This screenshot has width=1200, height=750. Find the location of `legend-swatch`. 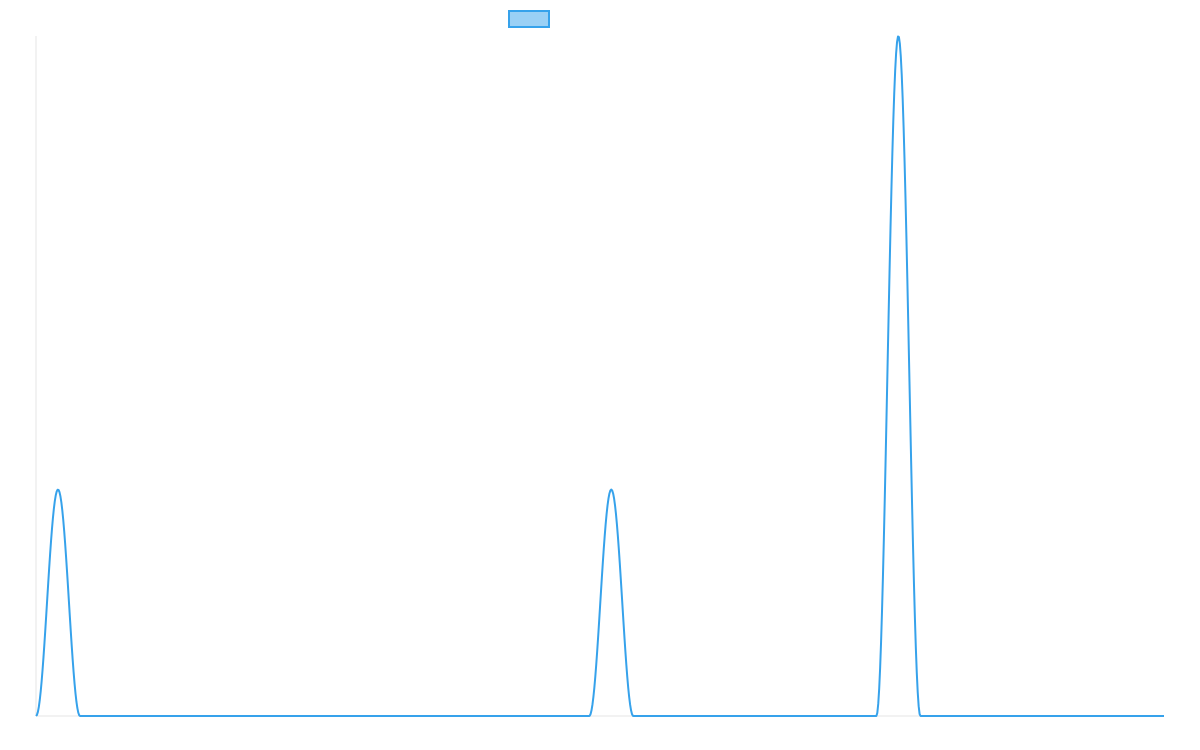

legend-swatch is located at coordinates (529, 19).